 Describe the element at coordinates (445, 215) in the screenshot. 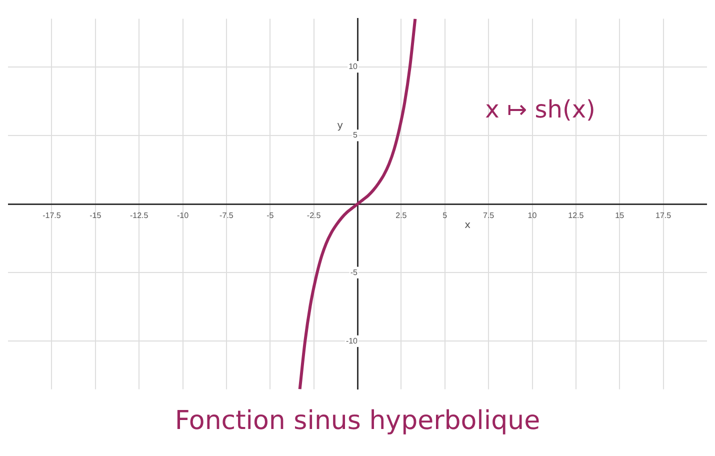

I see `x-tick-label: 5` at that location.